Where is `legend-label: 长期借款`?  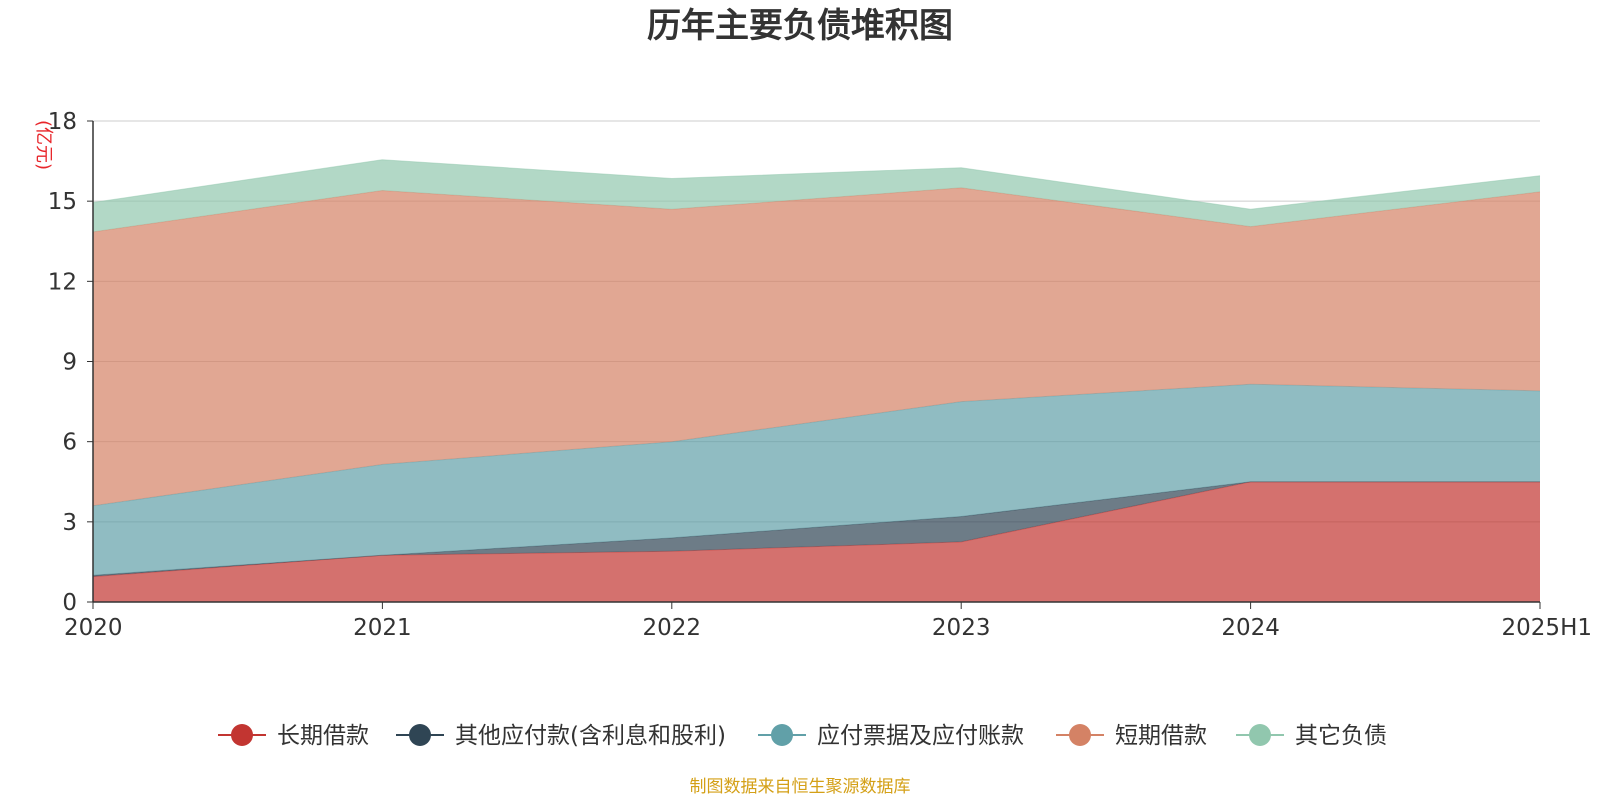
legend-label: 长期借款 is located at coordinates (323, 736).